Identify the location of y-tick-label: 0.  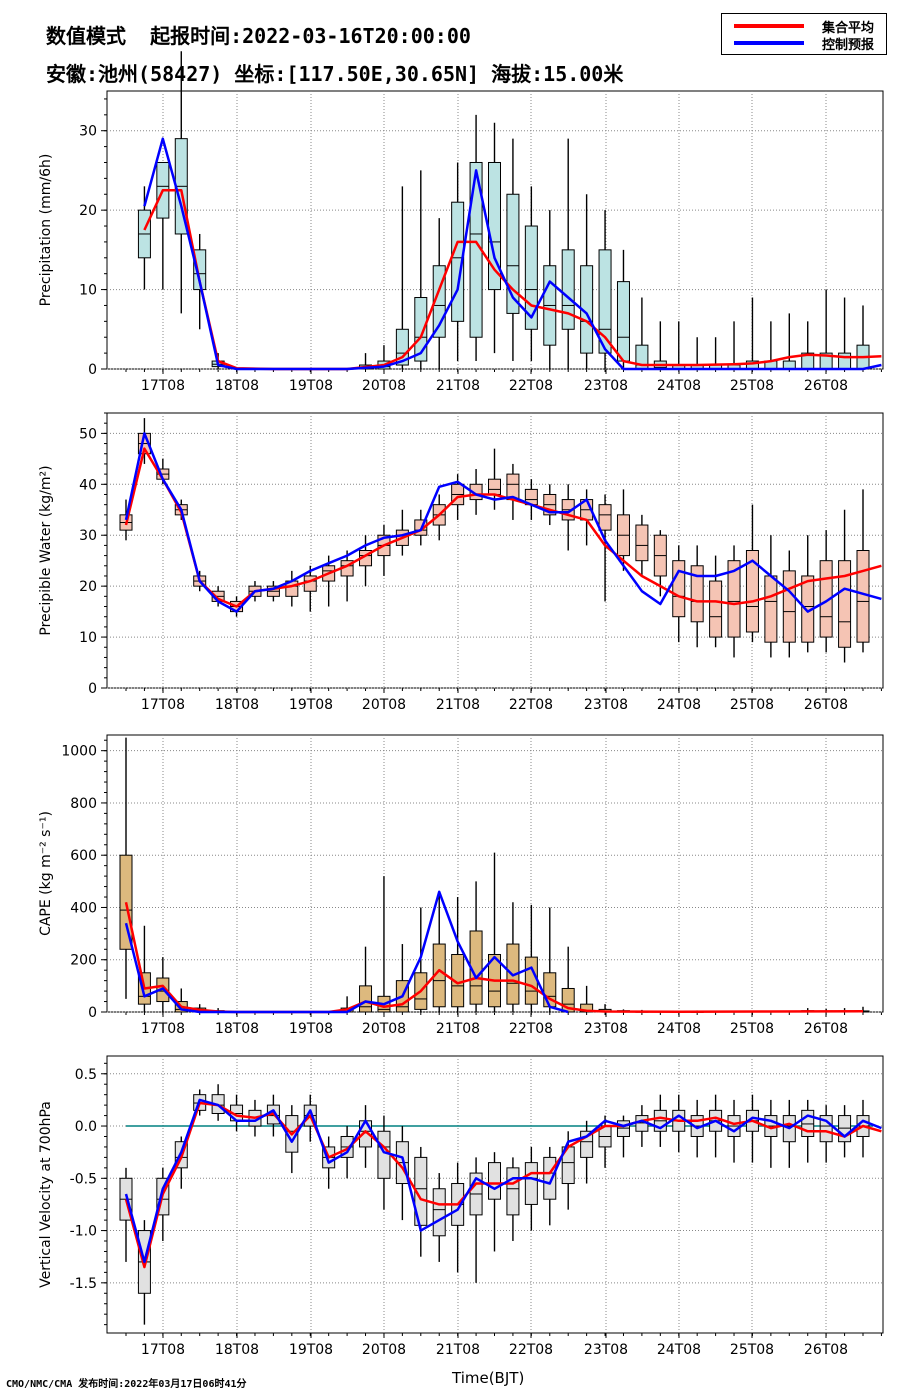
(92, 689).